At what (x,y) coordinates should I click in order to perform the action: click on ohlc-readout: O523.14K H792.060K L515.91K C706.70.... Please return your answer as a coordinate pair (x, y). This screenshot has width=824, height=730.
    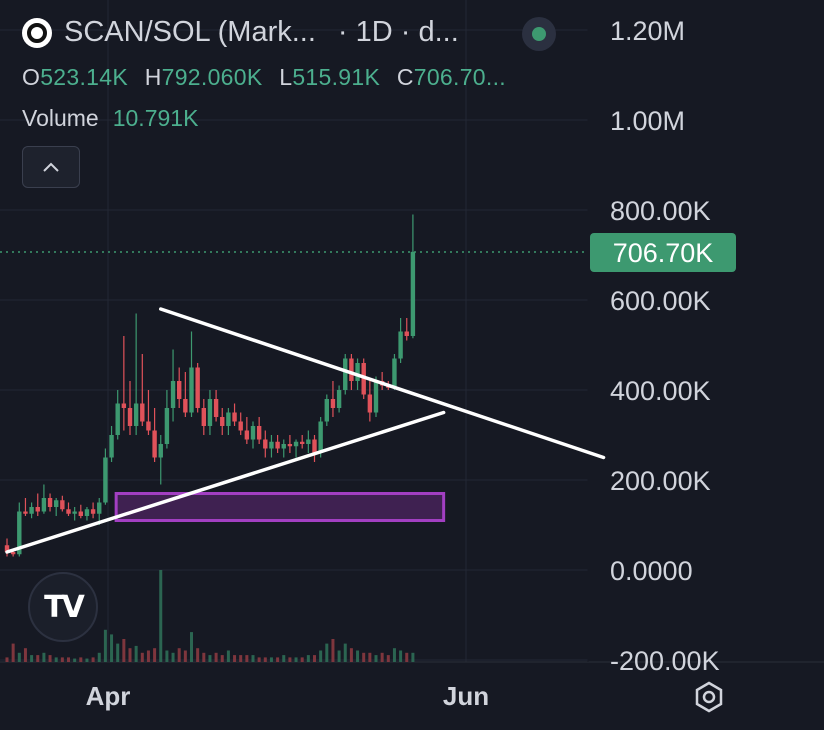
    Looking at the image, I should click on (269, 77).